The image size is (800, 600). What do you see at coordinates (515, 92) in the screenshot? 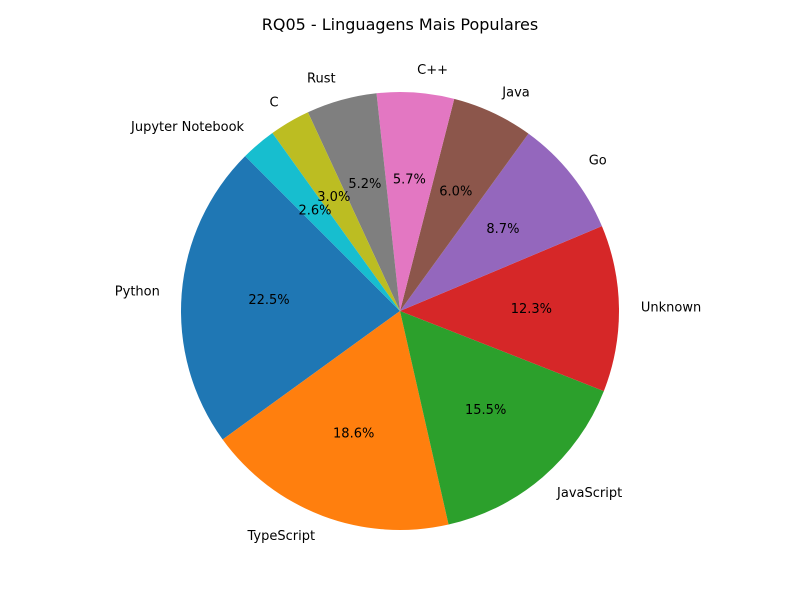
I see `slice-label: Java` at bounding box center [515, 92].